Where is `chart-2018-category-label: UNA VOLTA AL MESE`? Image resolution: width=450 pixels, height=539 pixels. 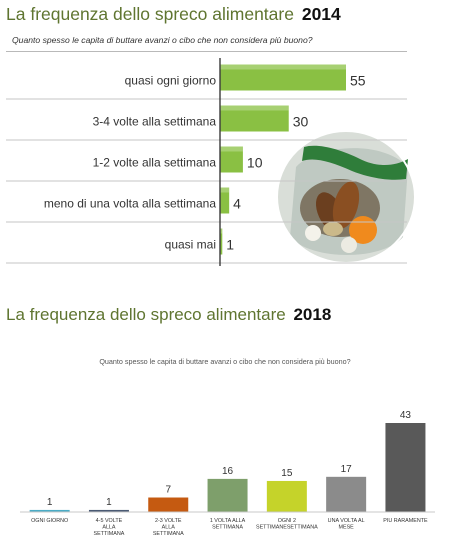 chart-2018-category-label: UNA VOLTA AL MESE is located at coordinates (346, 524).